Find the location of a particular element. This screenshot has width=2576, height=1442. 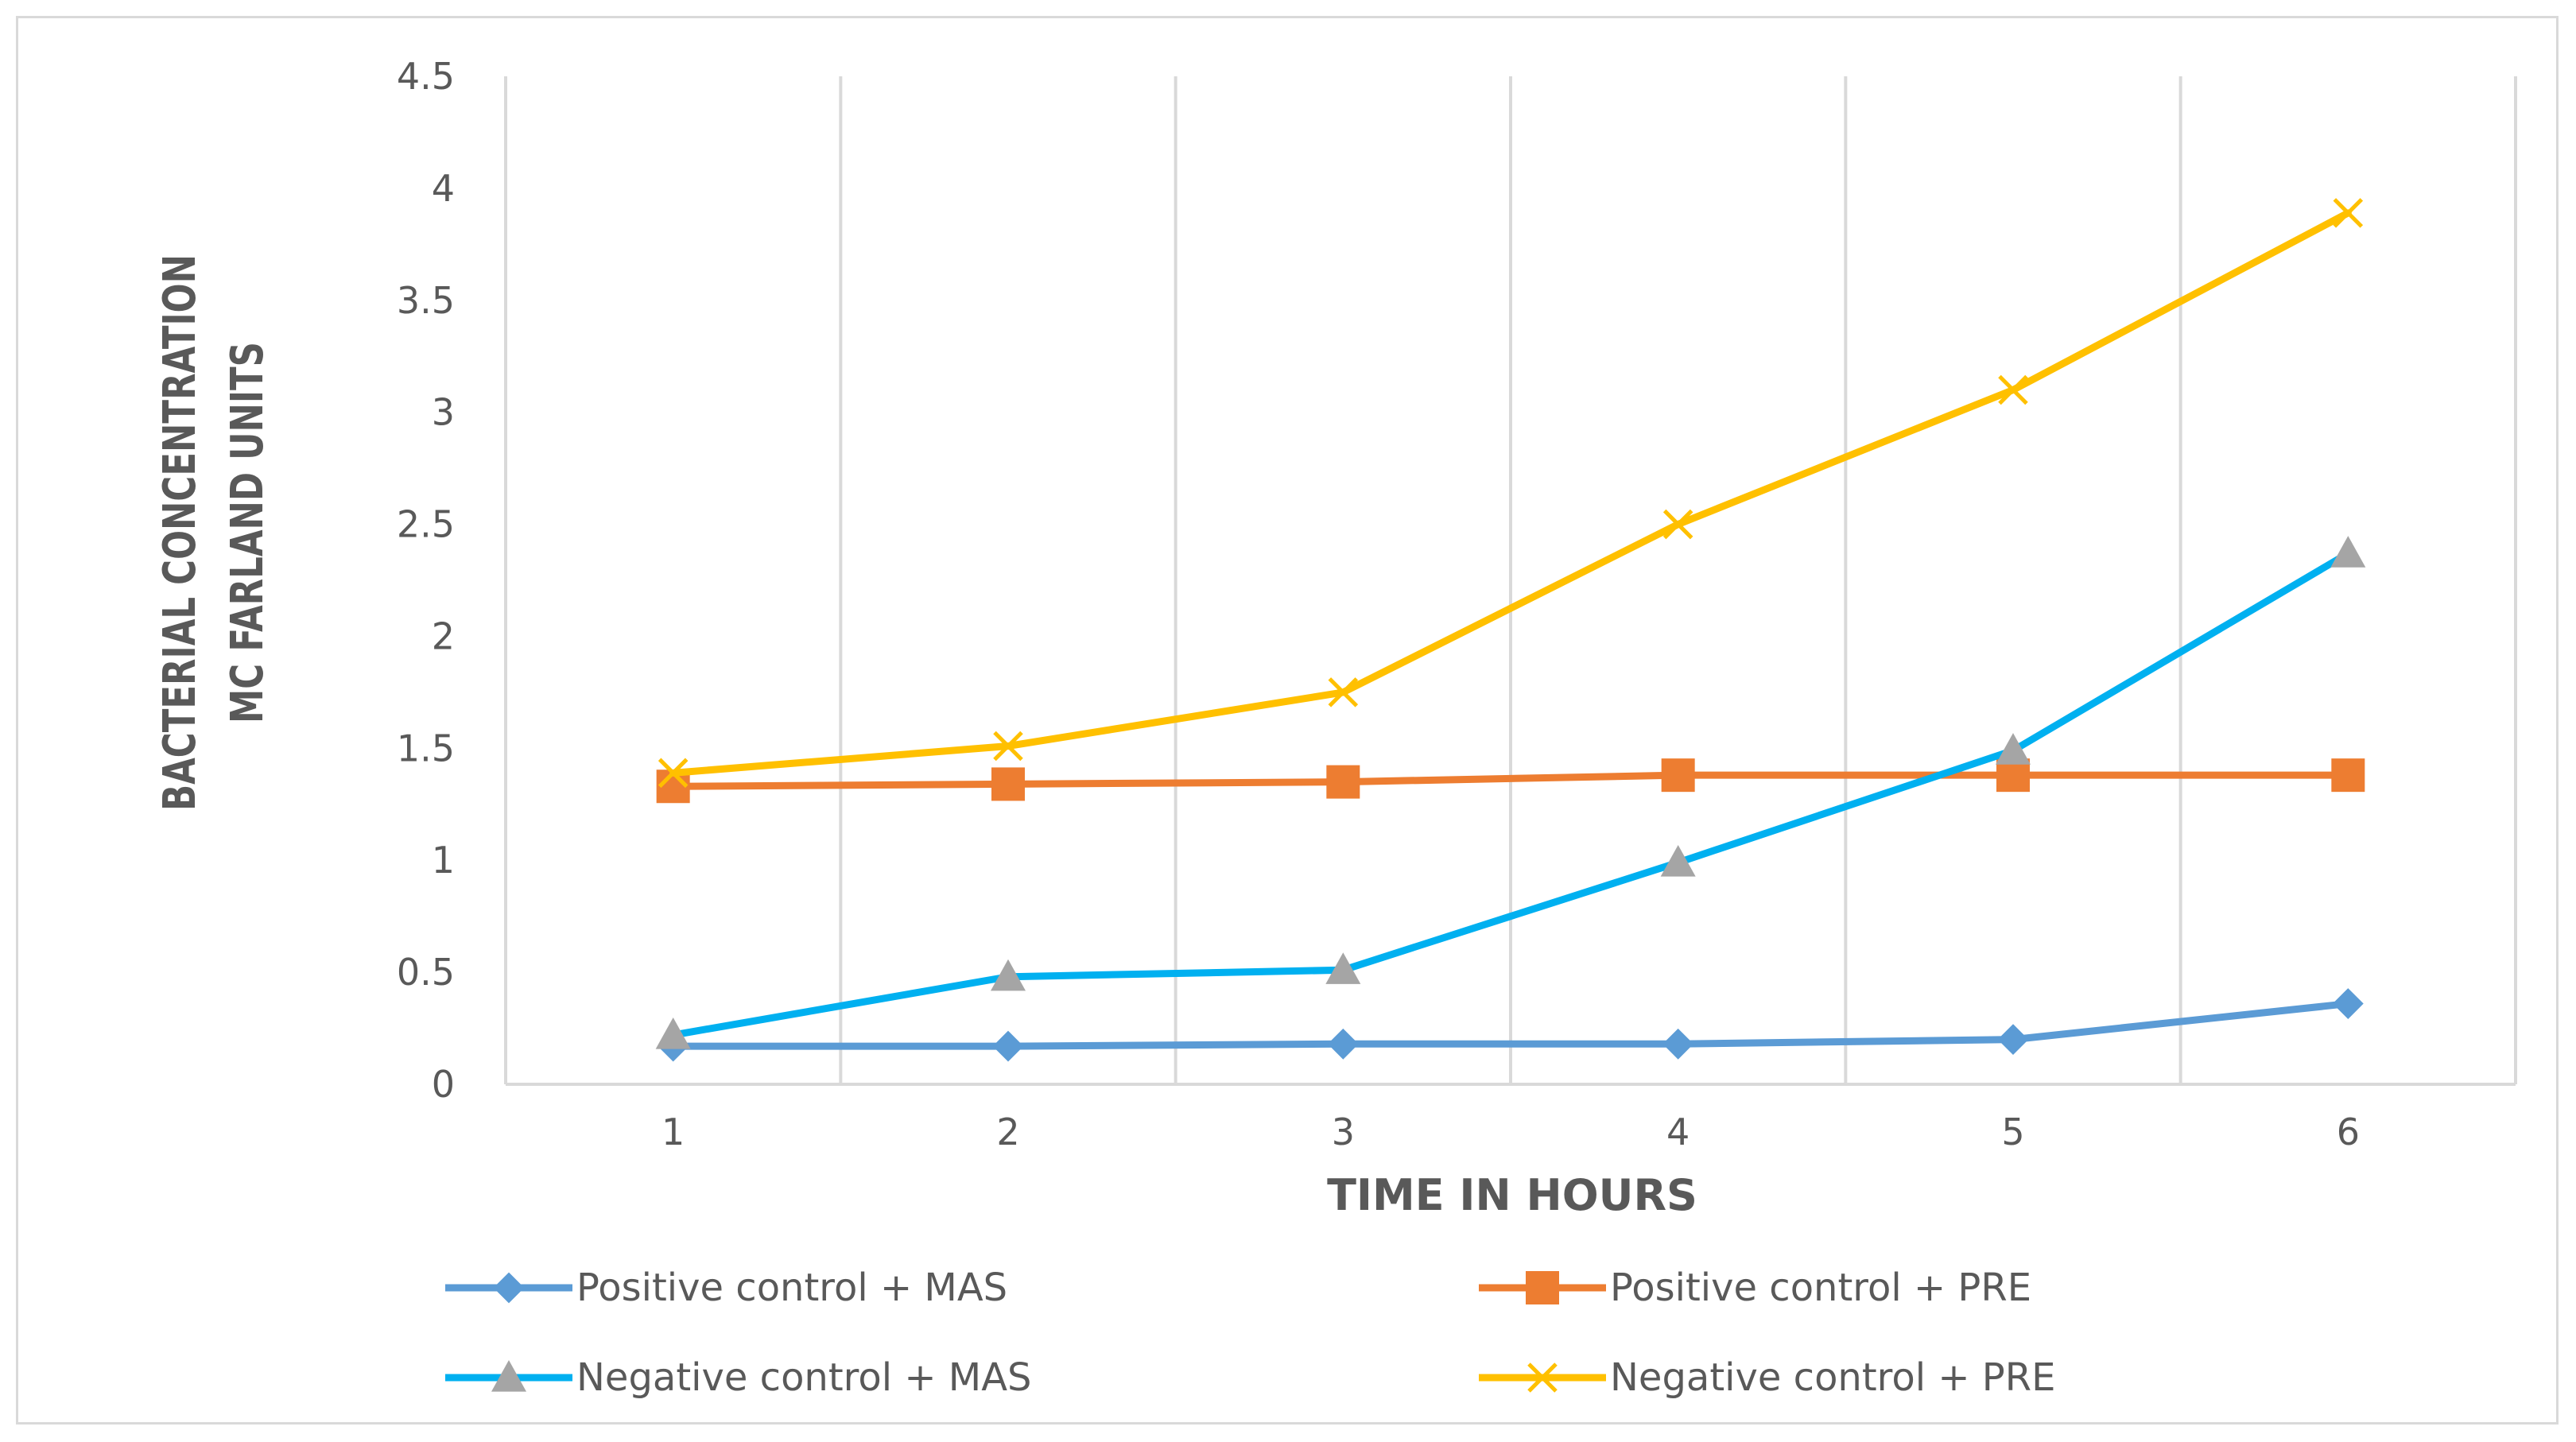

legend-item-negative-control-mas: Negative control + MAS is located at coordinates (739, 1377).